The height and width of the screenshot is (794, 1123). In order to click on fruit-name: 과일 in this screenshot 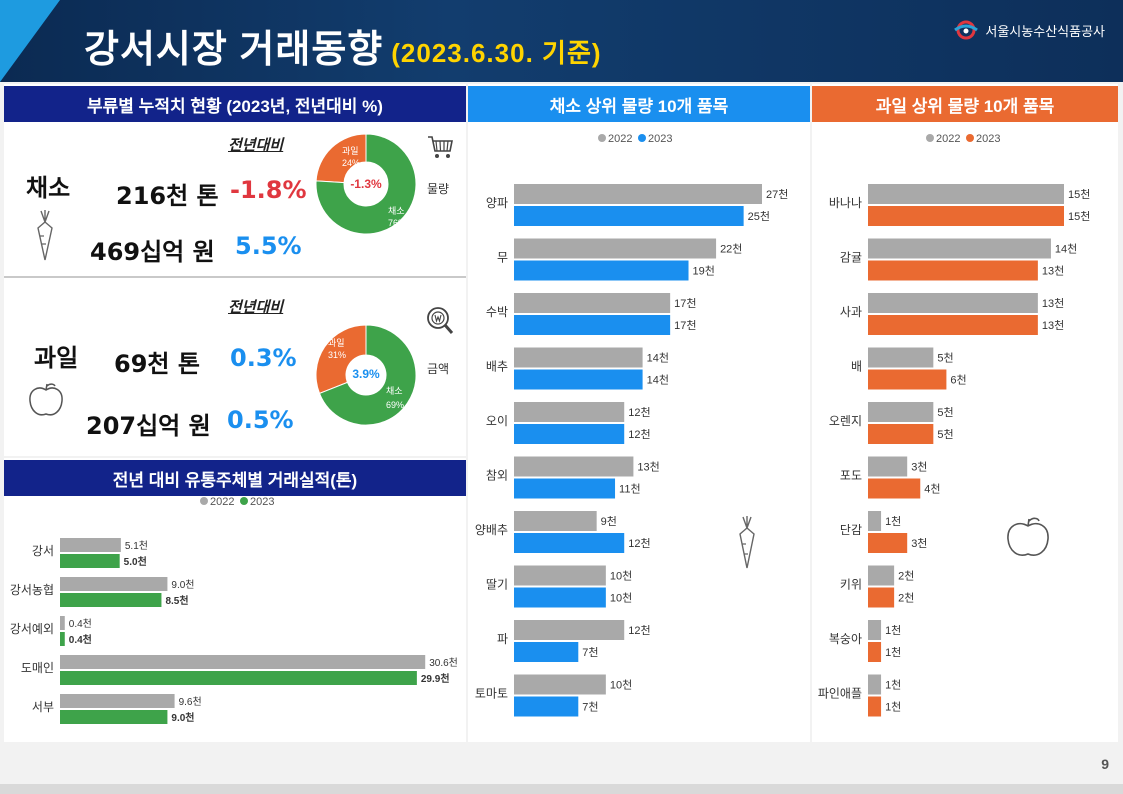, I will do `click(56, 358)`.